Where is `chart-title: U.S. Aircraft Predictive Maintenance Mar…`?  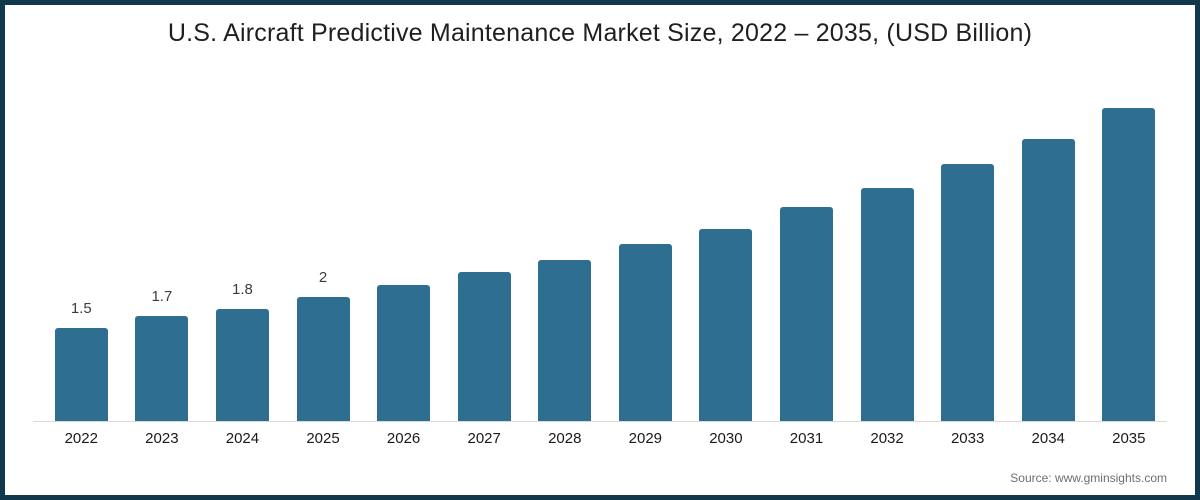
chart-title: U.S. Aircraft Predictive Maintenance Mar… is located at coordinates (600, 33).